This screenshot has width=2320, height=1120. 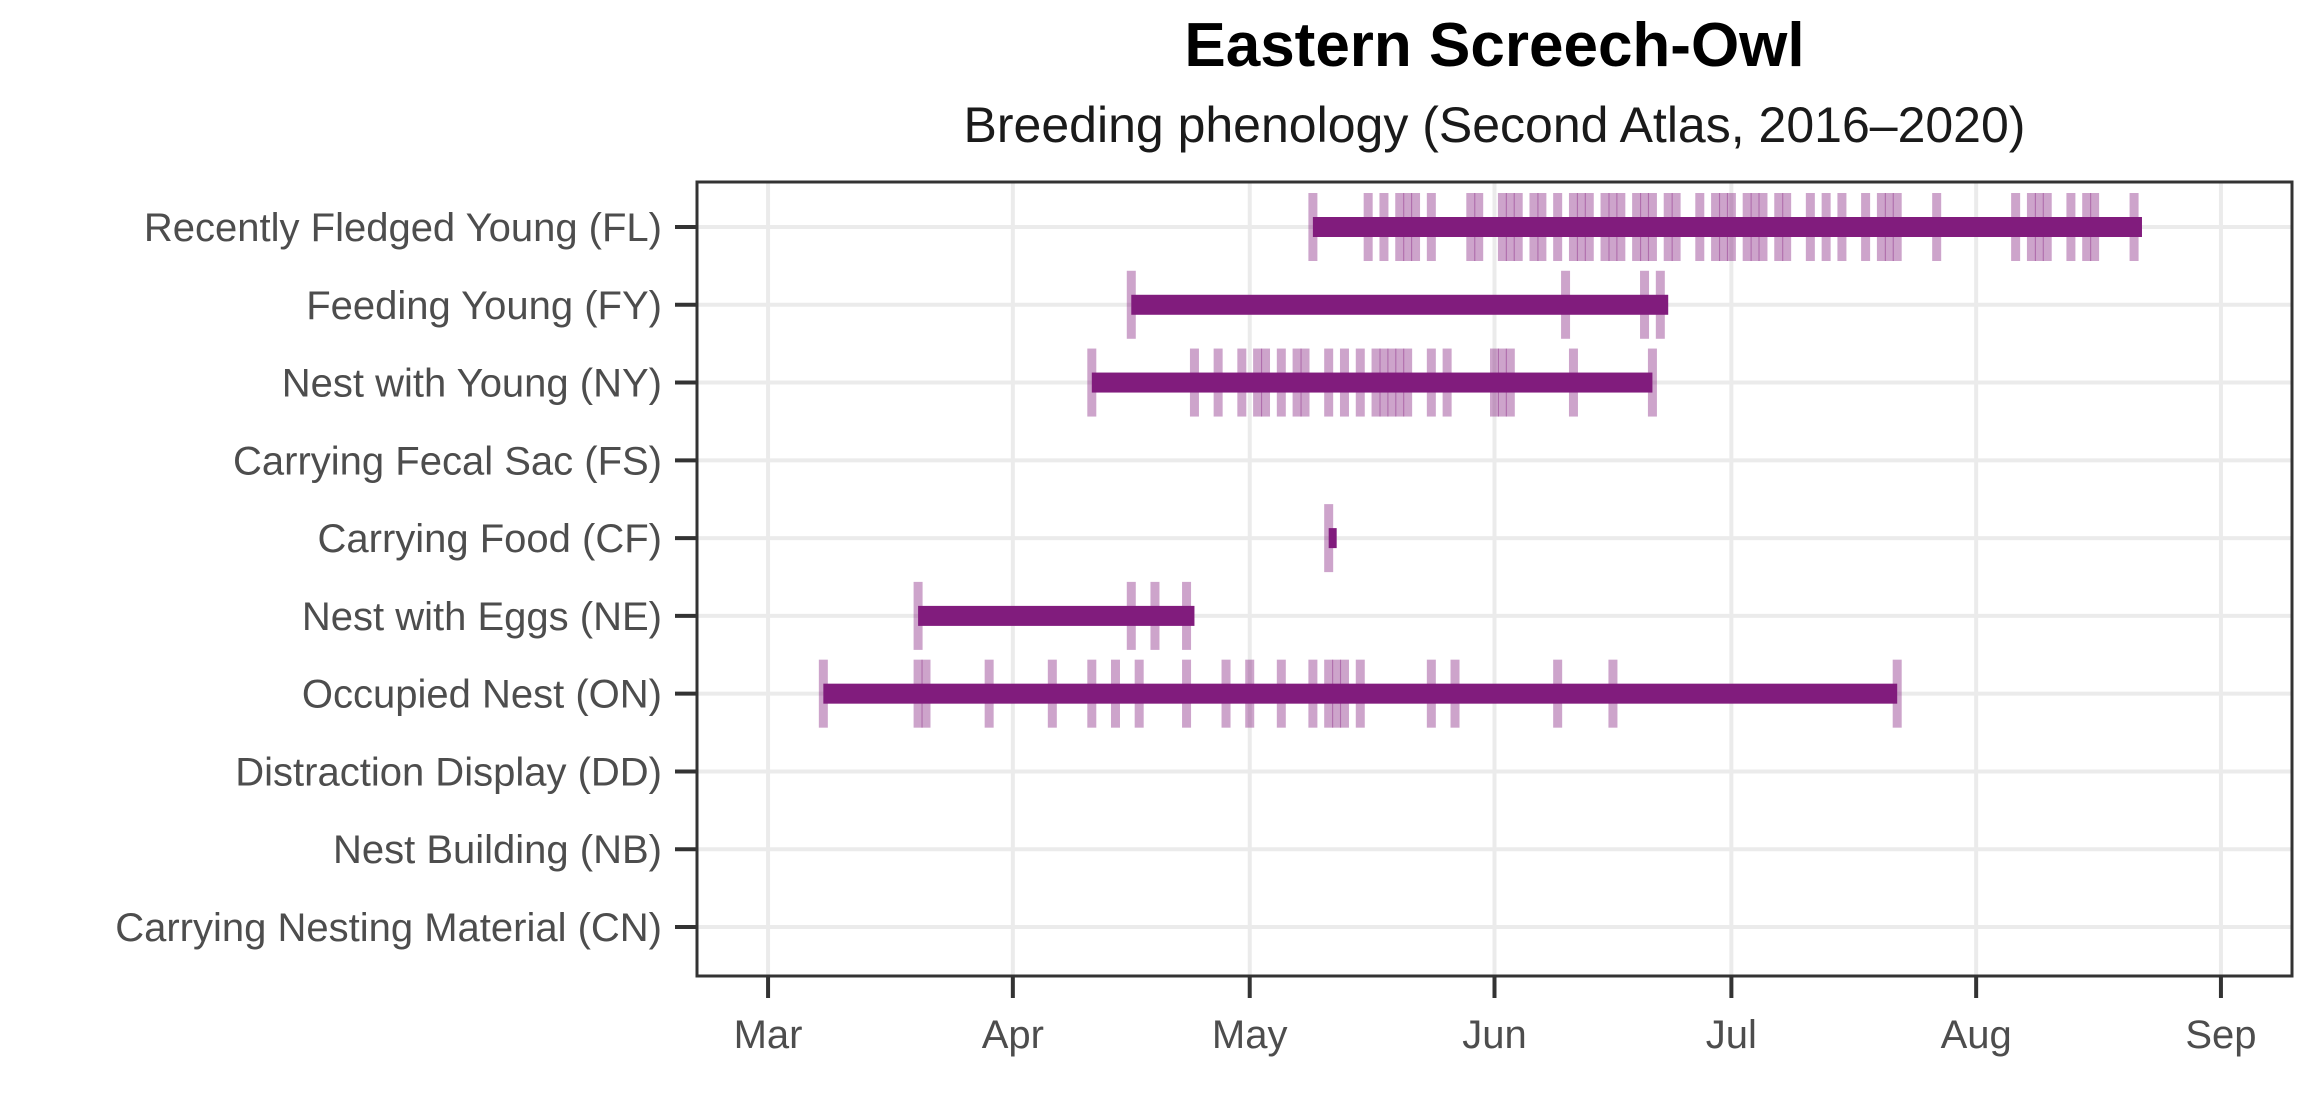 What do you see at coordinates (2220, 1035) in the screenshot?
I see `x-axis-label-Sep: Sep` at bounding box center [2220, 1035].